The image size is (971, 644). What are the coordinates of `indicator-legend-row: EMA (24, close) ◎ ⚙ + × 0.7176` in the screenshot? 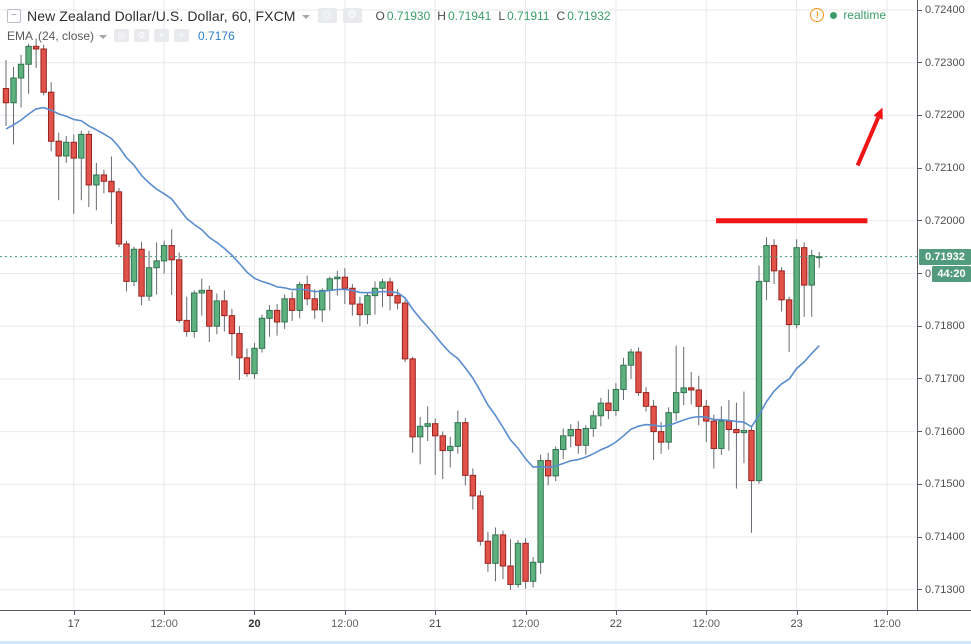 It's located at (309, 35).